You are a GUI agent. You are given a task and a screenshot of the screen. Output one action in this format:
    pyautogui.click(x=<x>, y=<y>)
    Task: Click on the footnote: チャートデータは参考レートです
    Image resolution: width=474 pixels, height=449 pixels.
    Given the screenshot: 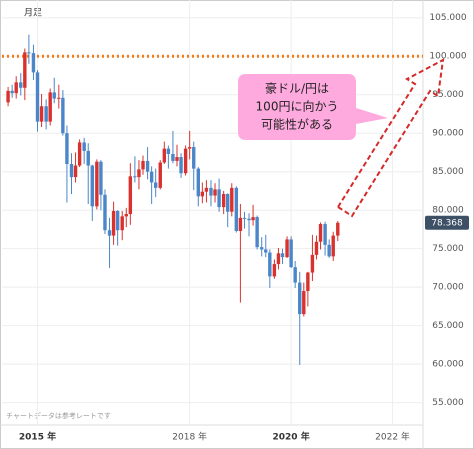 What is the action you would take?
    pyautogui.click(x=58, y=415)
    